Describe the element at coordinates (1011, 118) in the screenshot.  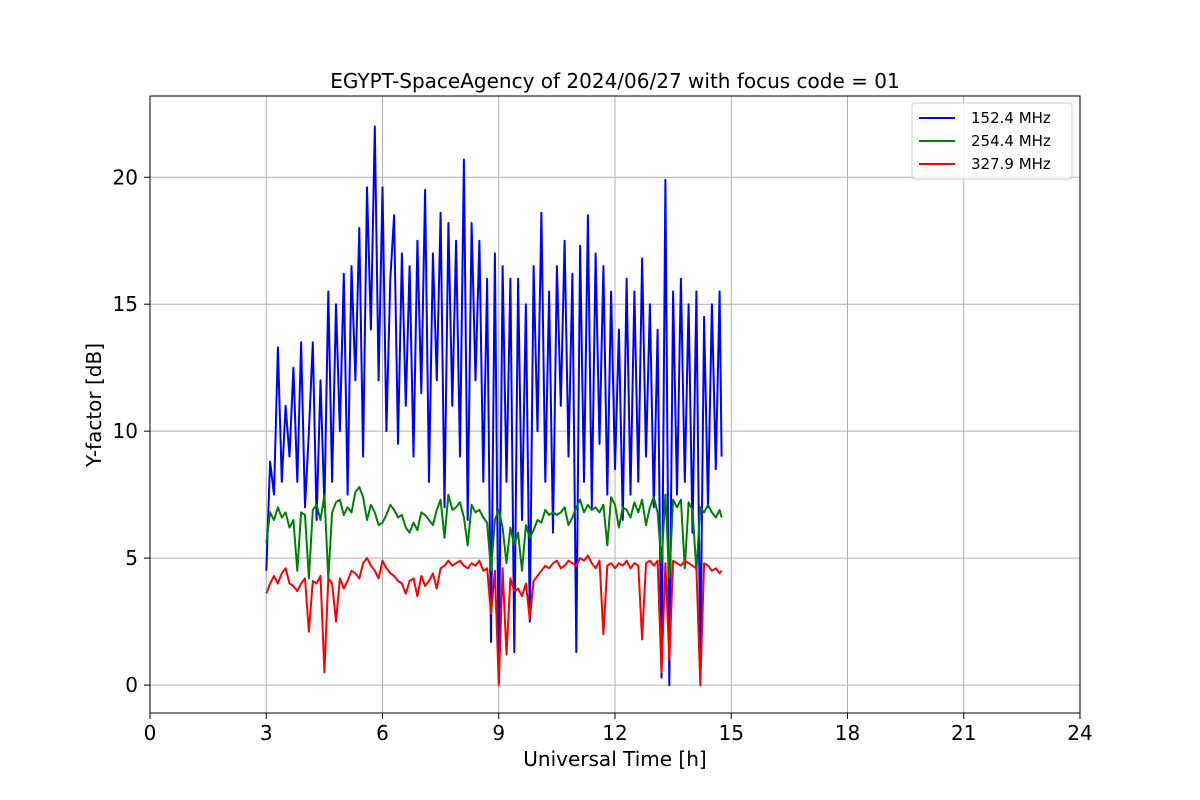
I see `legend-label-152: 152.4 MHz` at that location.